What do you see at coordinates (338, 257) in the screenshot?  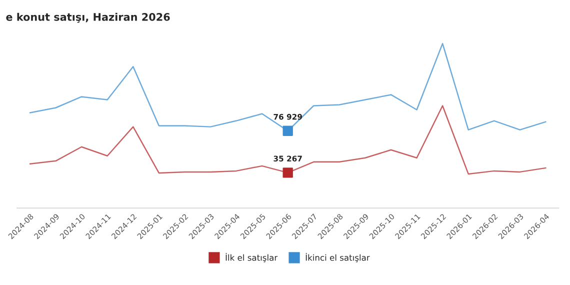 I see `legend-label: İkinci el satışlar` at bounding box center [338, 257].